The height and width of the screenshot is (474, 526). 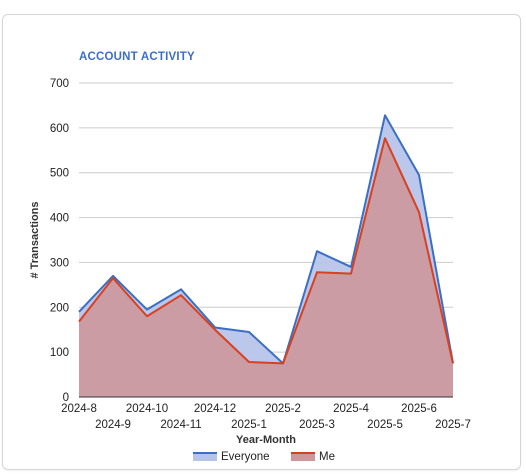 I want to click on chart-title: ACCOUNT ACTIVITY, so click(x=137, y=57).